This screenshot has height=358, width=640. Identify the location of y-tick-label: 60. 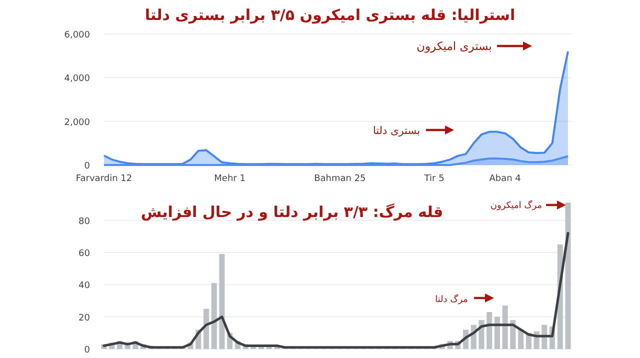
(84, 253).